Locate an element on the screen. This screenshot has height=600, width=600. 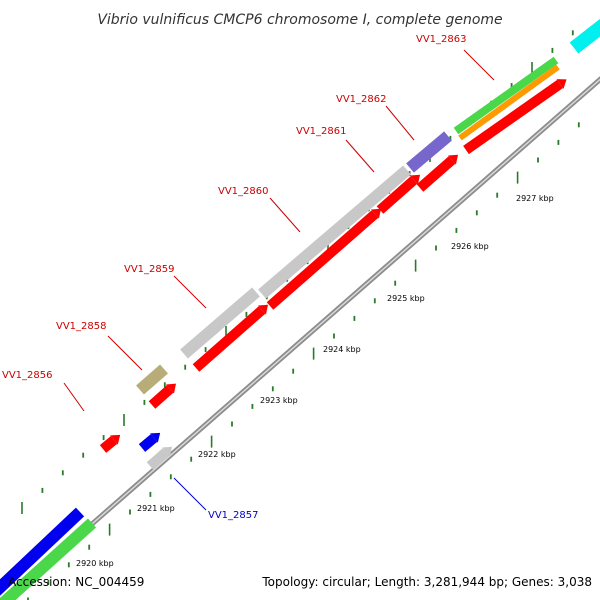
scale-label: 2924 kbp is located at coordinates (342, 349).